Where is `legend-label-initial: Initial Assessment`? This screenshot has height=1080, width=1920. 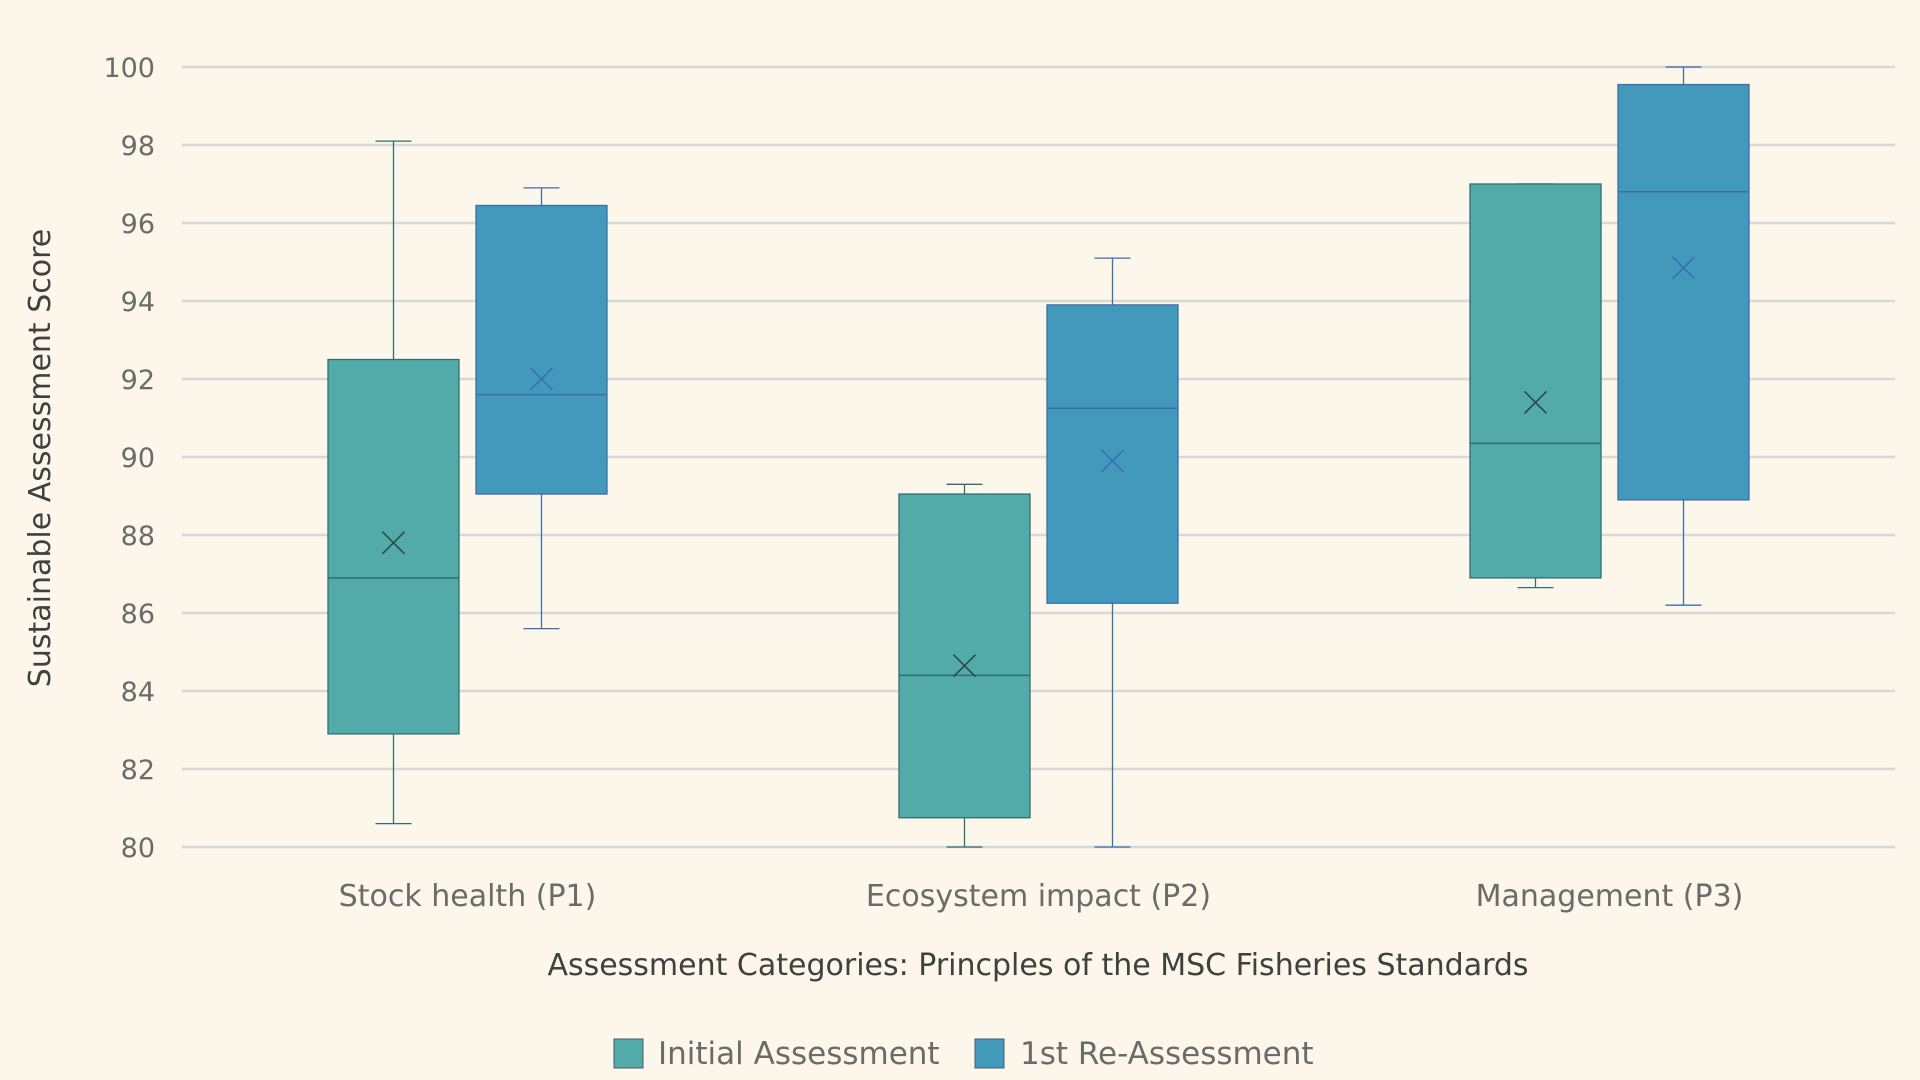 legend-label-initial: Initial Assessment is located at coordinates (799, 1054).